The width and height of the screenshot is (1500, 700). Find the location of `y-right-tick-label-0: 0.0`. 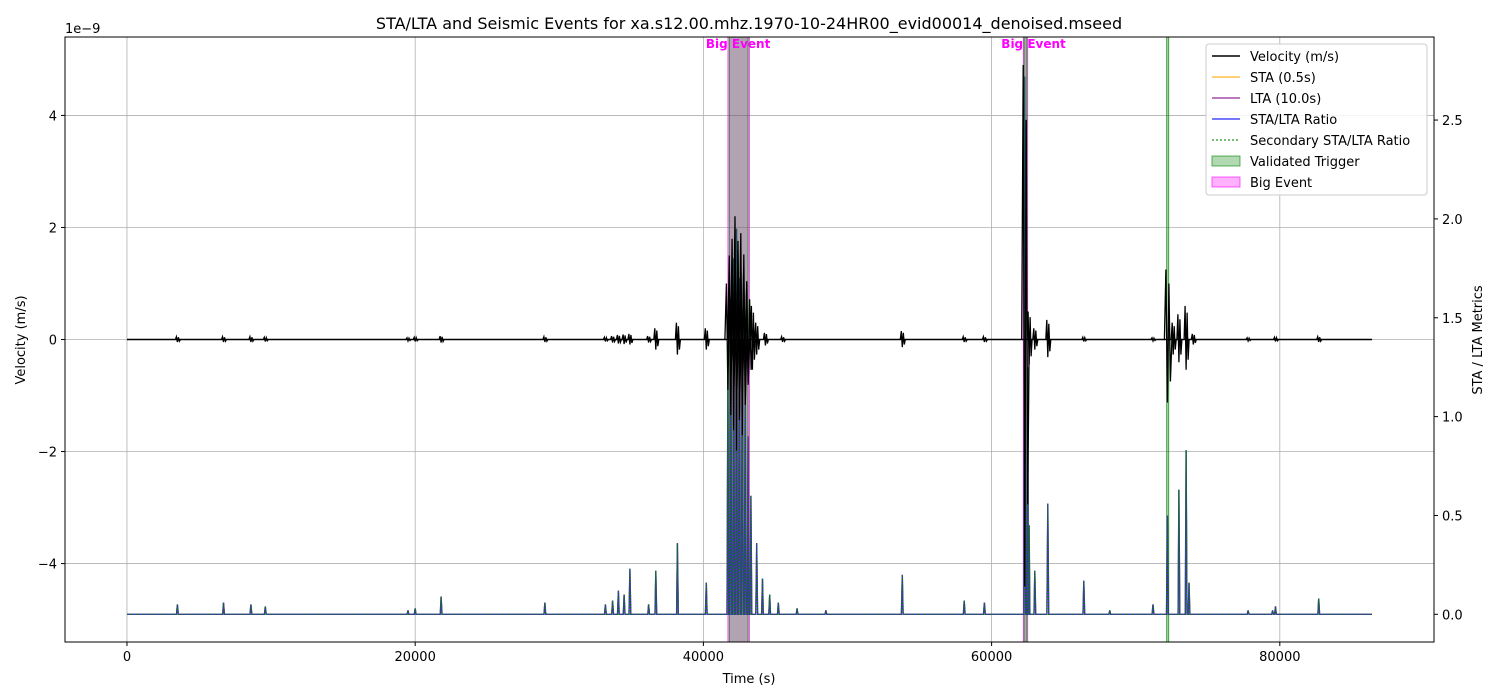

y-right-tick-label-0: 0.0 is located at coordinates (1452, 615).